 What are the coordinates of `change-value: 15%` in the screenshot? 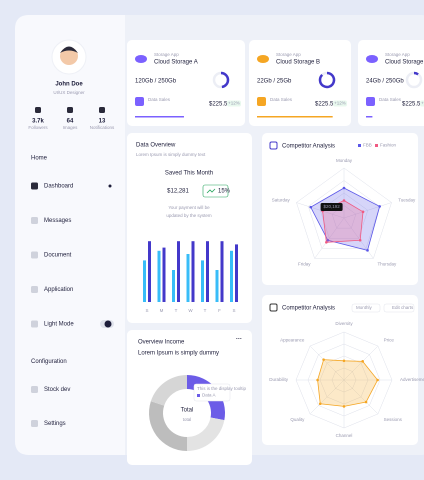 It's located at (224, 192).